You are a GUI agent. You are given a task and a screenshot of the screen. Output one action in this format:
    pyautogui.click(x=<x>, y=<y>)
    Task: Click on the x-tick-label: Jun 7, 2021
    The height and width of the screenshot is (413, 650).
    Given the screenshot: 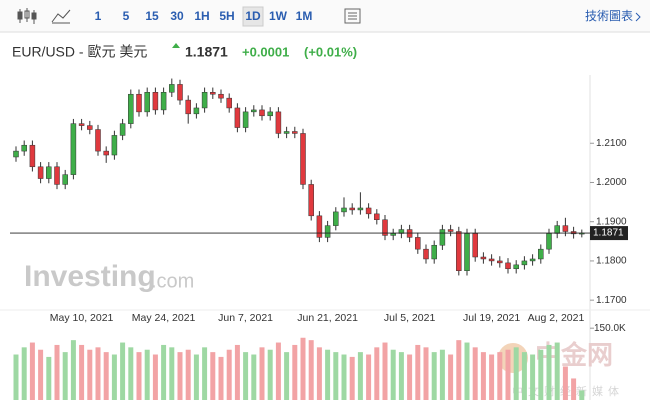 What is the action you would take?
    pyautogui.click(x=245, y=318)
    